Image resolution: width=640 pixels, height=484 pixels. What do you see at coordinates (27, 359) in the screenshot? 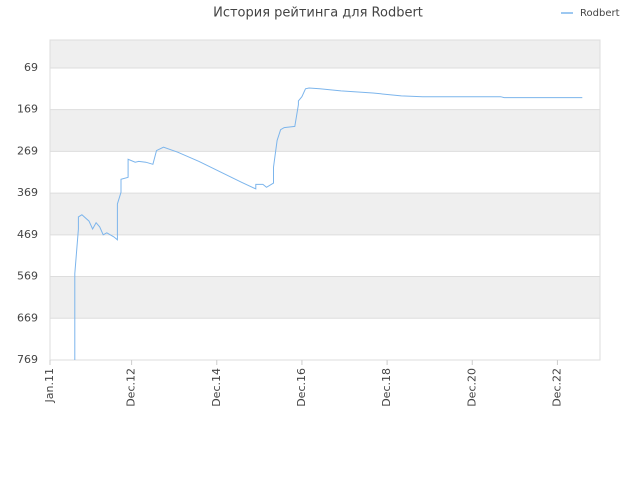
I see `y-tick-label: 769` at bounding box center [27, 359].